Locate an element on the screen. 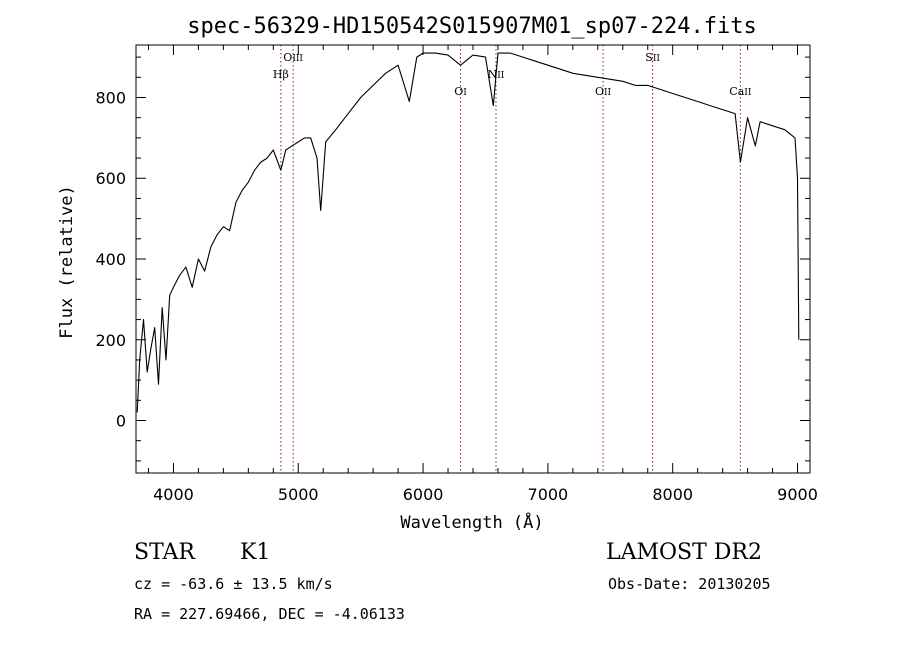  x-tick-label: 6000 is located at coordinates (423, 494).